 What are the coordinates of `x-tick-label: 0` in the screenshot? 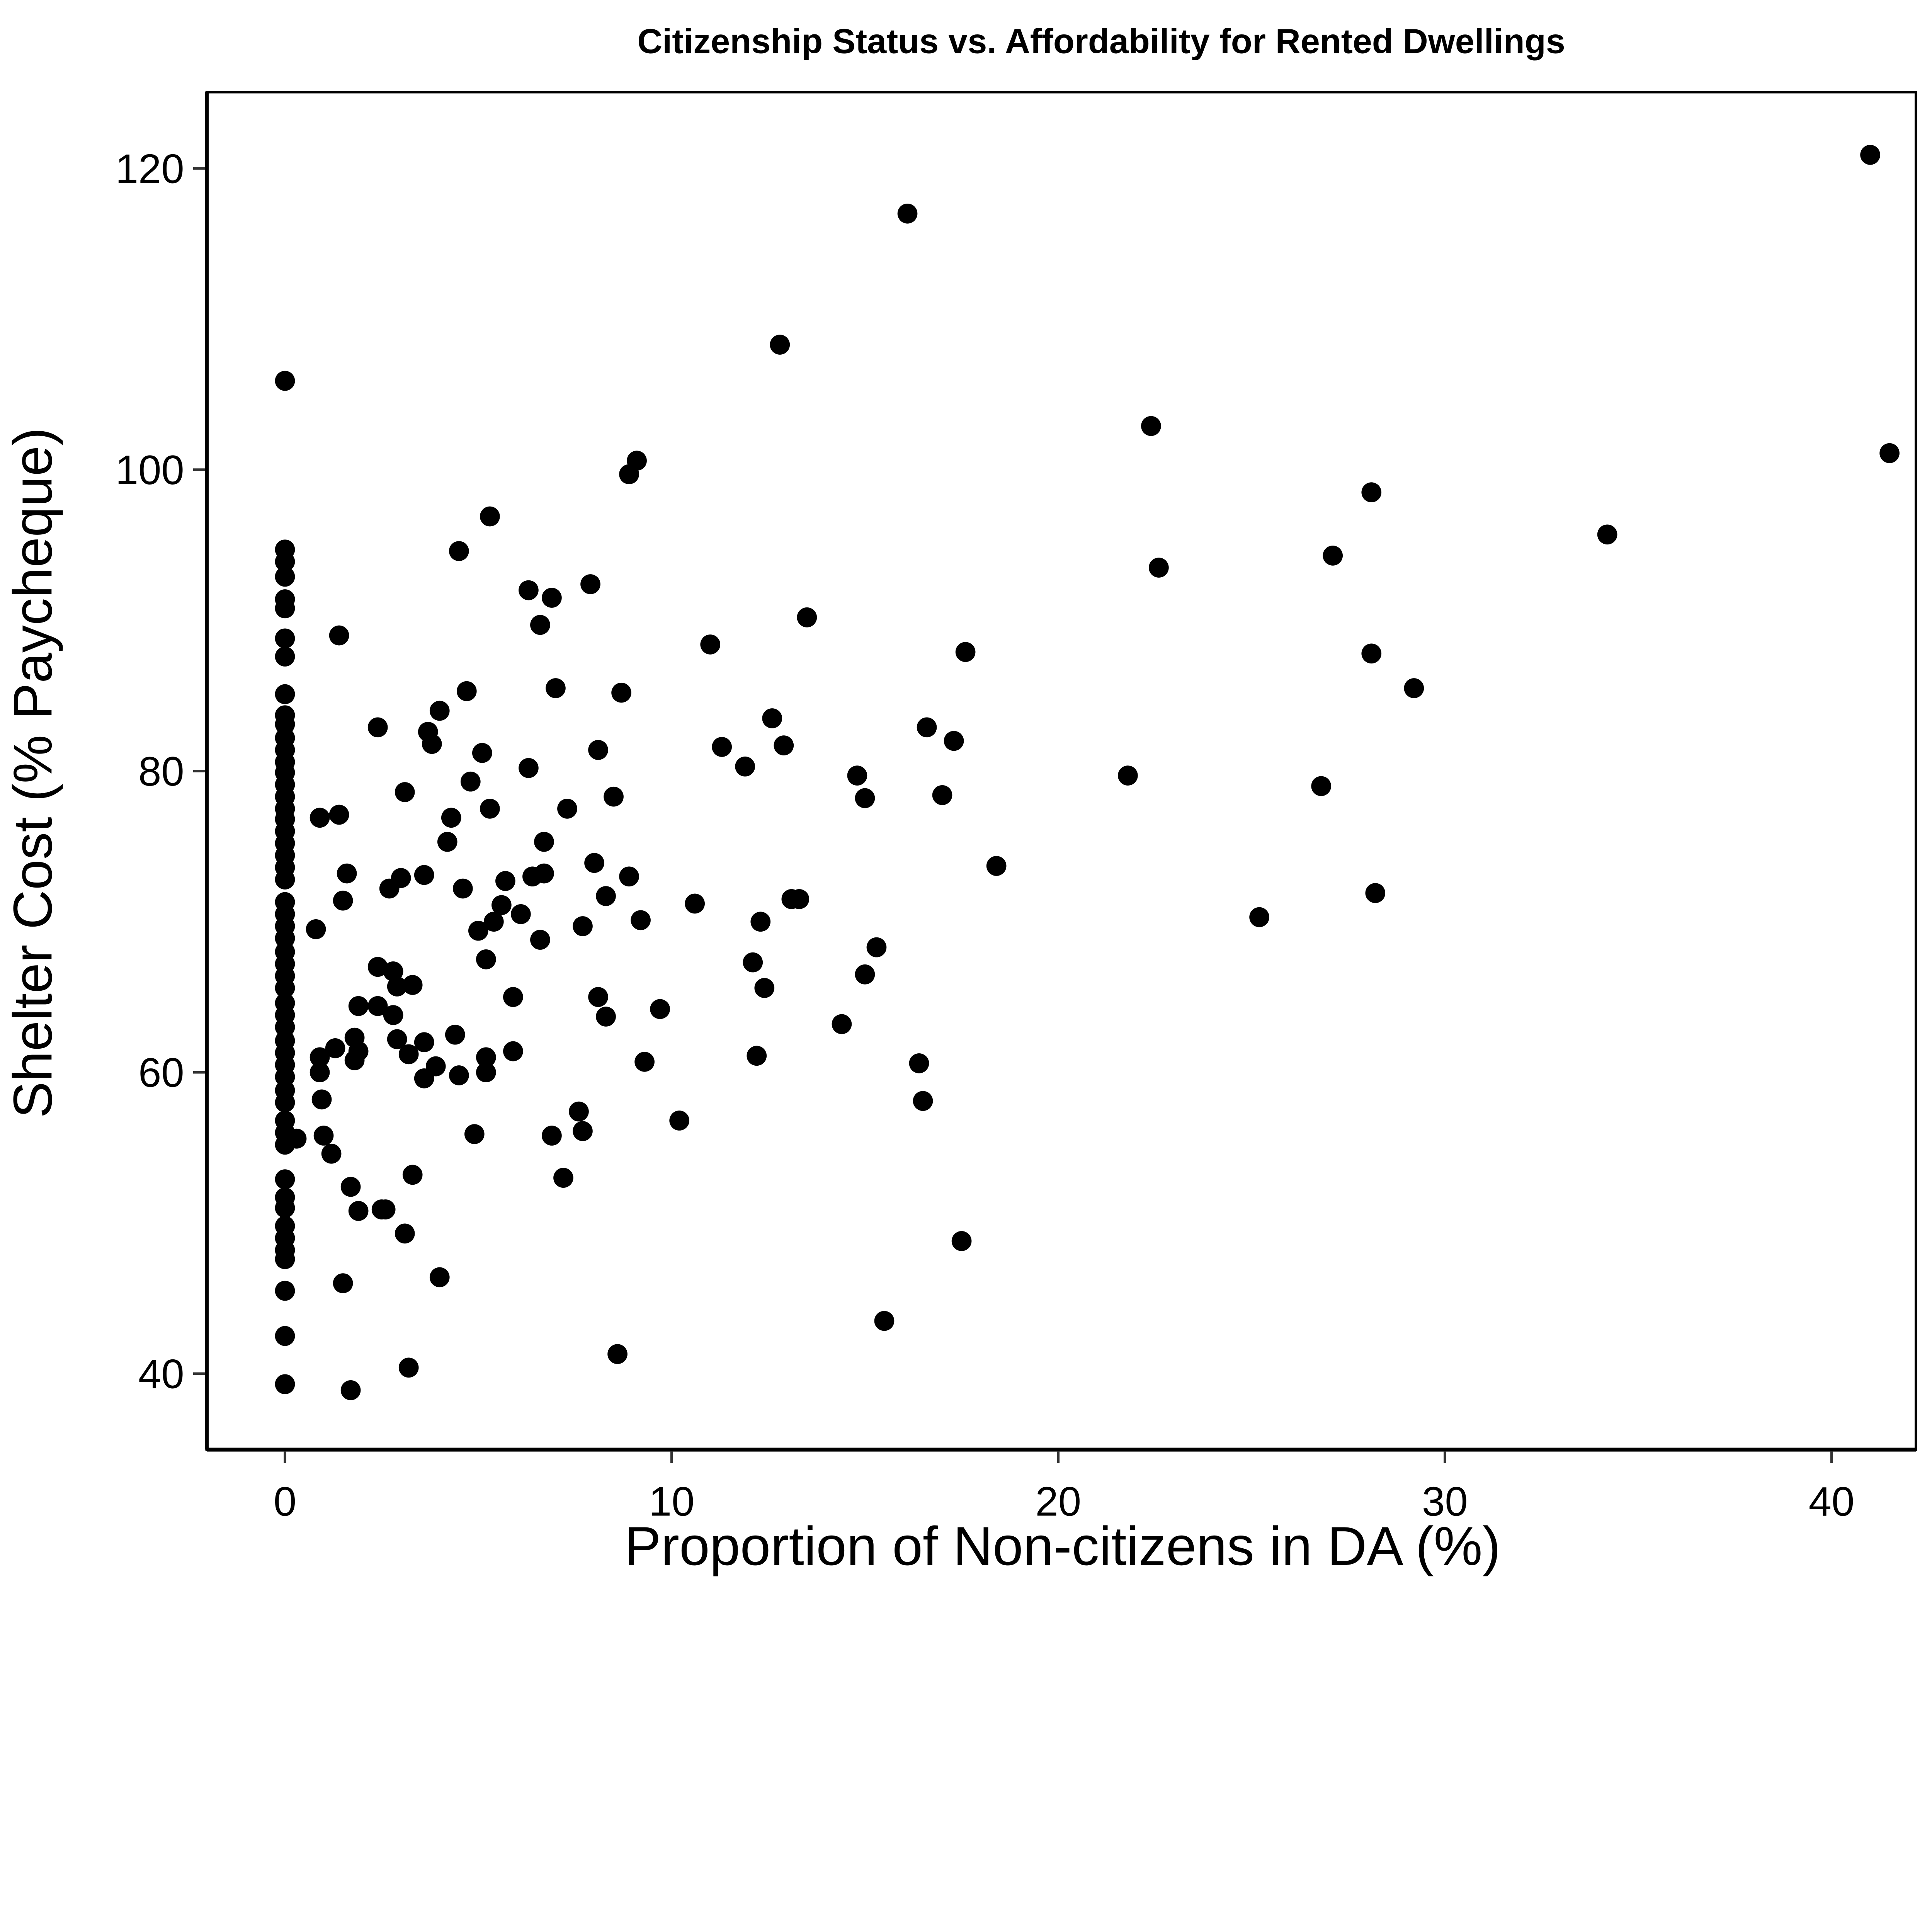 It's located at (285, 1501).